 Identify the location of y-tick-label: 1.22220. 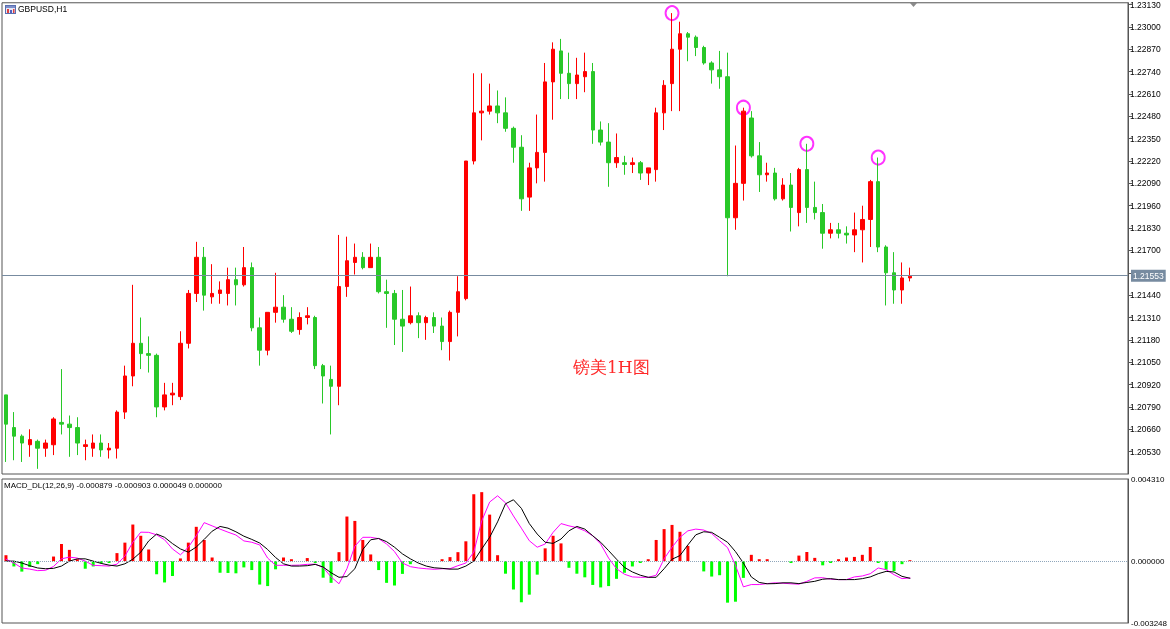
(1145, 161).